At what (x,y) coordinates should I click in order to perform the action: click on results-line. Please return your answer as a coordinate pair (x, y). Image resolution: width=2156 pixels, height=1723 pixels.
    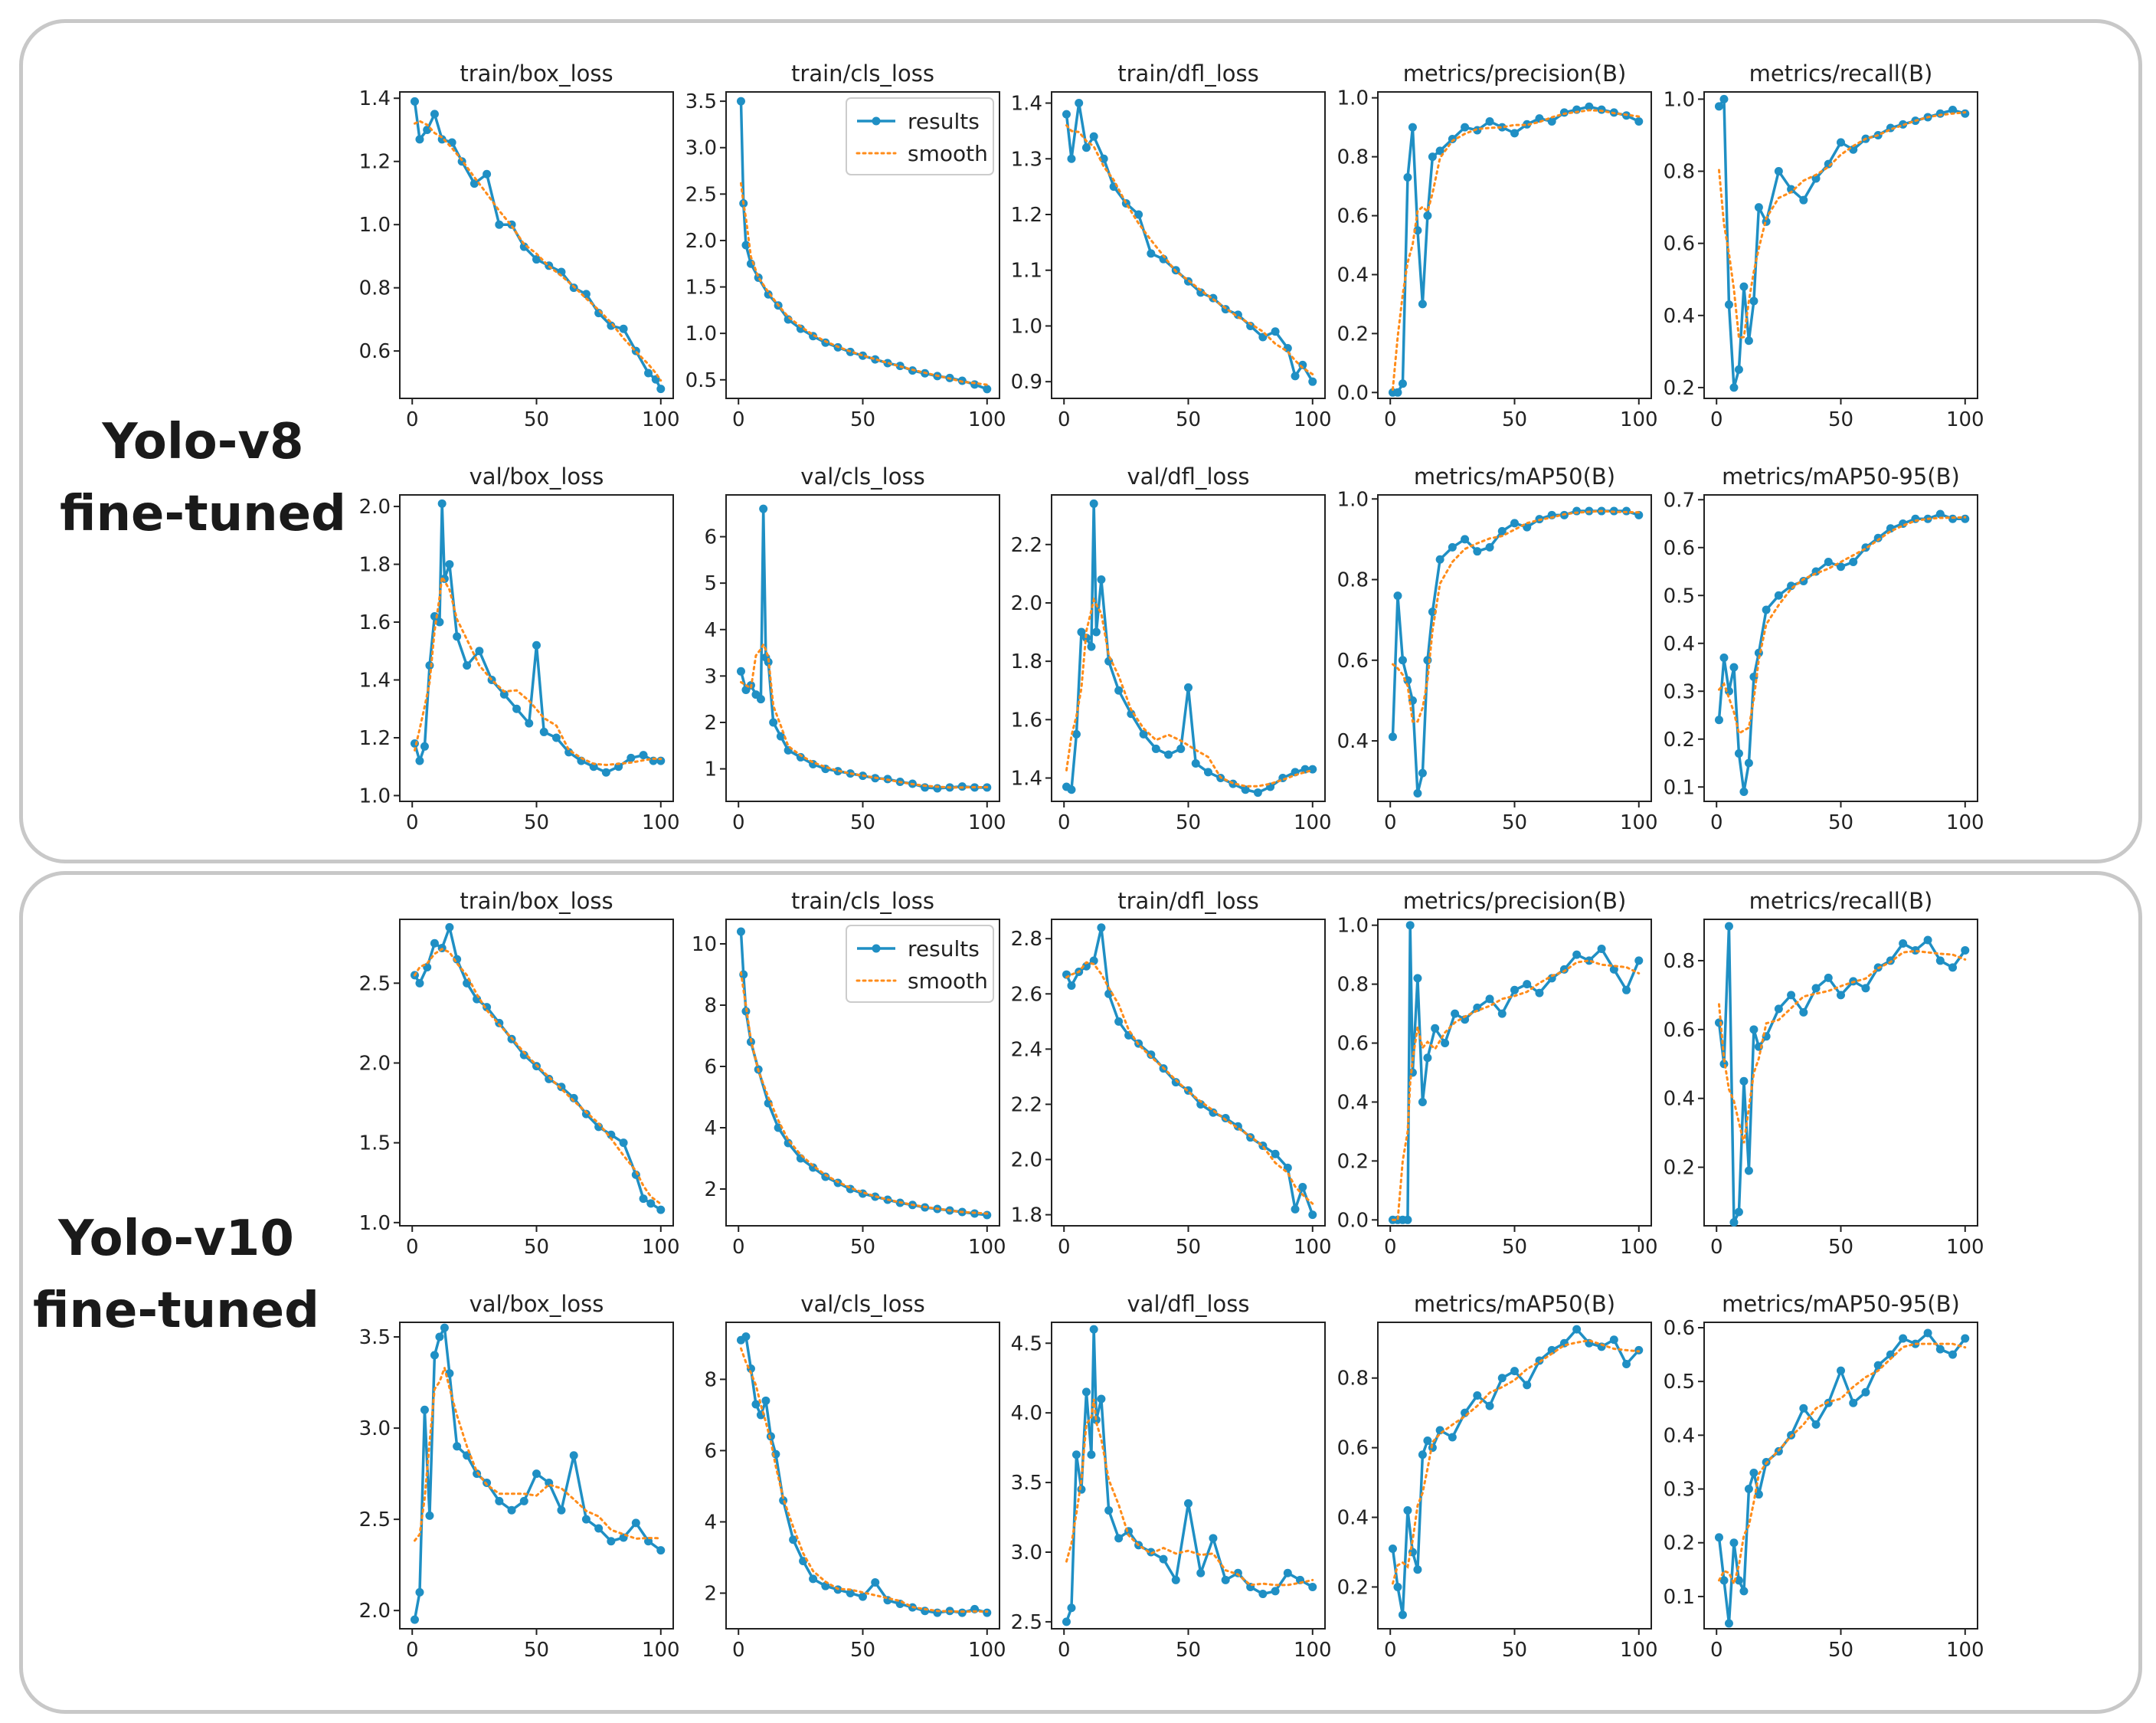
    Looking at the image, I should click on (1189, 648).